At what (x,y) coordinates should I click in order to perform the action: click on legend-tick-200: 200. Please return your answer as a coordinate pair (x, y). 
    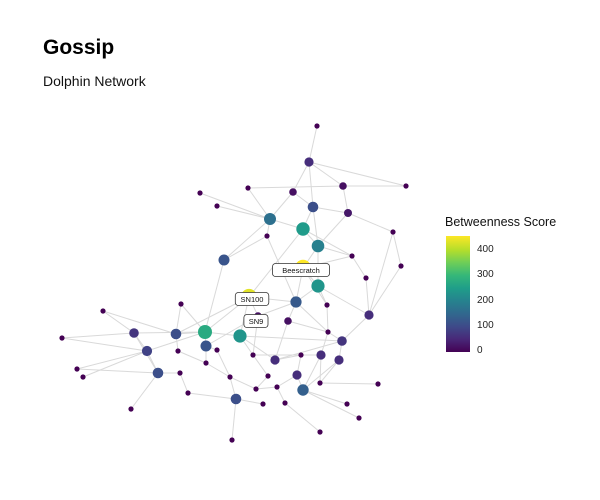
    Looking at the image, I should click on (485, 300).